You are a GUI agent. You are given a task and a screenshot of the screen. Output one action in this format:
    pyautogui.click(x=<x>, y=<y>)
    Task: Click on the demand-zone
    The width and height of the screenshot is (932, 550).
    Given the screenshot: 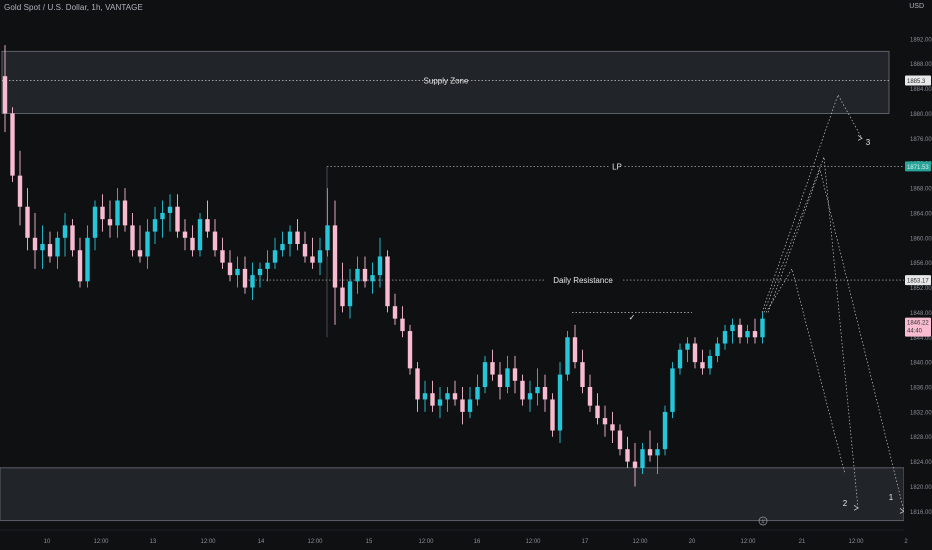 What is the action you would take?
    pyautogui.click(x=452, y=494)
    